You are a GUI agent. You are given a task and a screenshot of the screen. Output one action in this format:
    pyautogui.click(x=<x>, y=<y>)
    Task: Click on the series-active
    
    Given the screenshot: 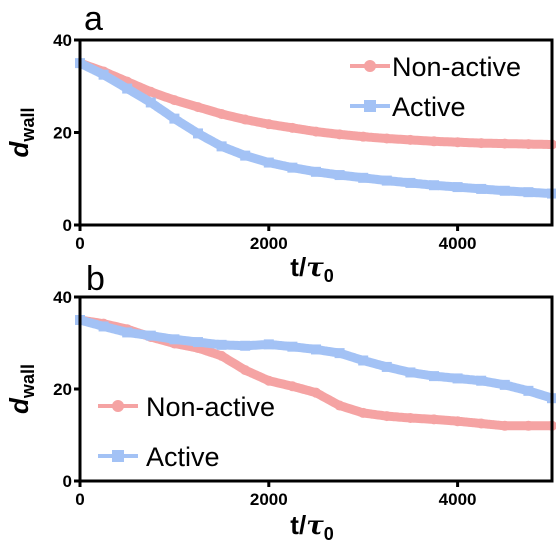 What is the action you would take?
    pyautogui.click(x=315, y=359)
    